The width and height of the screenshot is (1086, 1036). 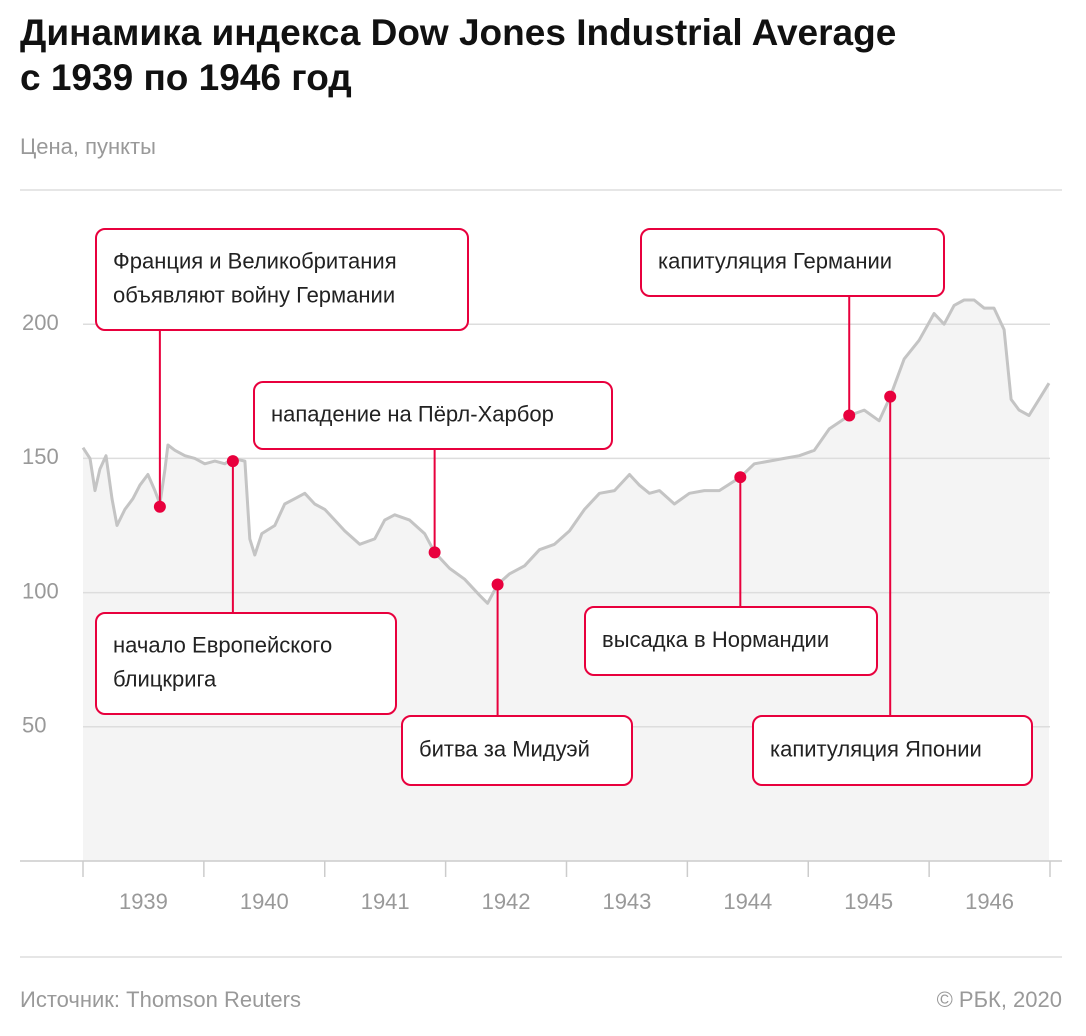 I want to click on annotation-text: блицкрига, so click(x=165, y=678).